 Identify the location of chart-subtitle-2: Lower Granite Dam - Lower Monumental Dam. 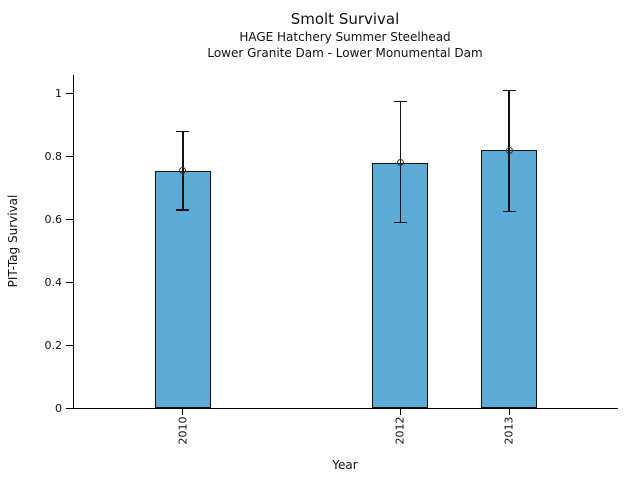
(345, 53).